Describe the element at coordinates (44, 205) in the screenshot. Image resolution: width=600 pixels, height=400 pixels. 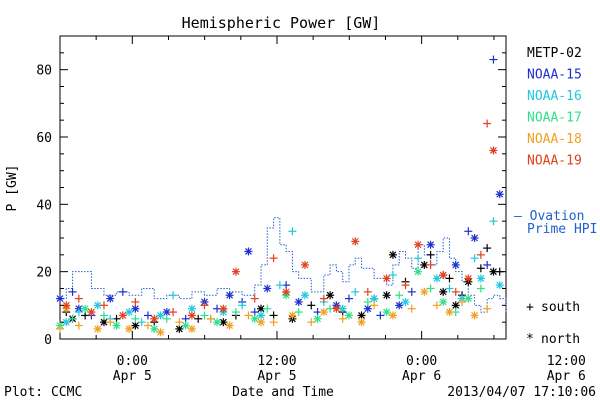
I see `y-tick-label: 40` at that location.